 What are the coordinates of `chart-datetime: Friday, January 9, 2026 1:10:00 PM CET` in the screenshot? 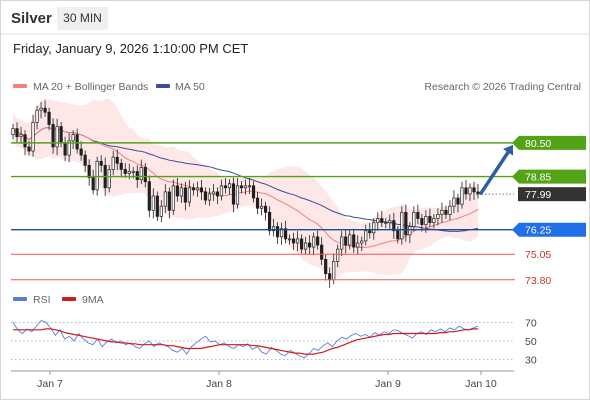 It's located at (131, 48).